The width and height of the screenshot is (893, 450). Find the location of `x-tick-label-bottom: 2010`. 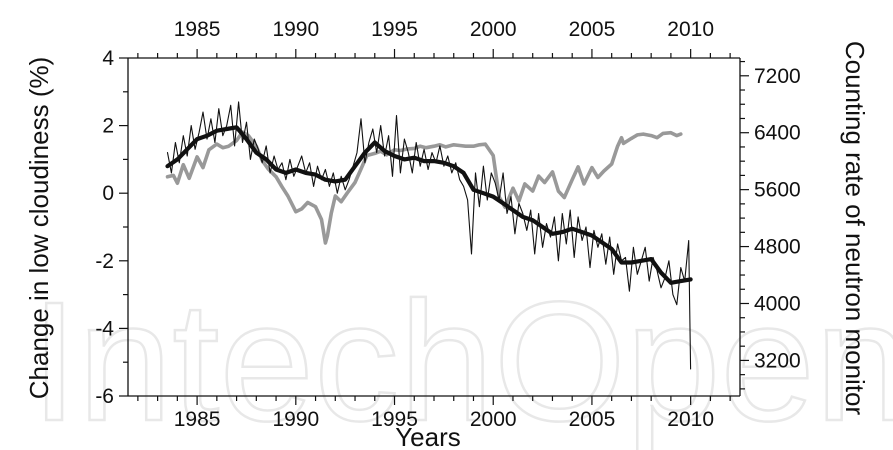

x-tick-label-bottom: 2010 is located at coordinates (690, 419).